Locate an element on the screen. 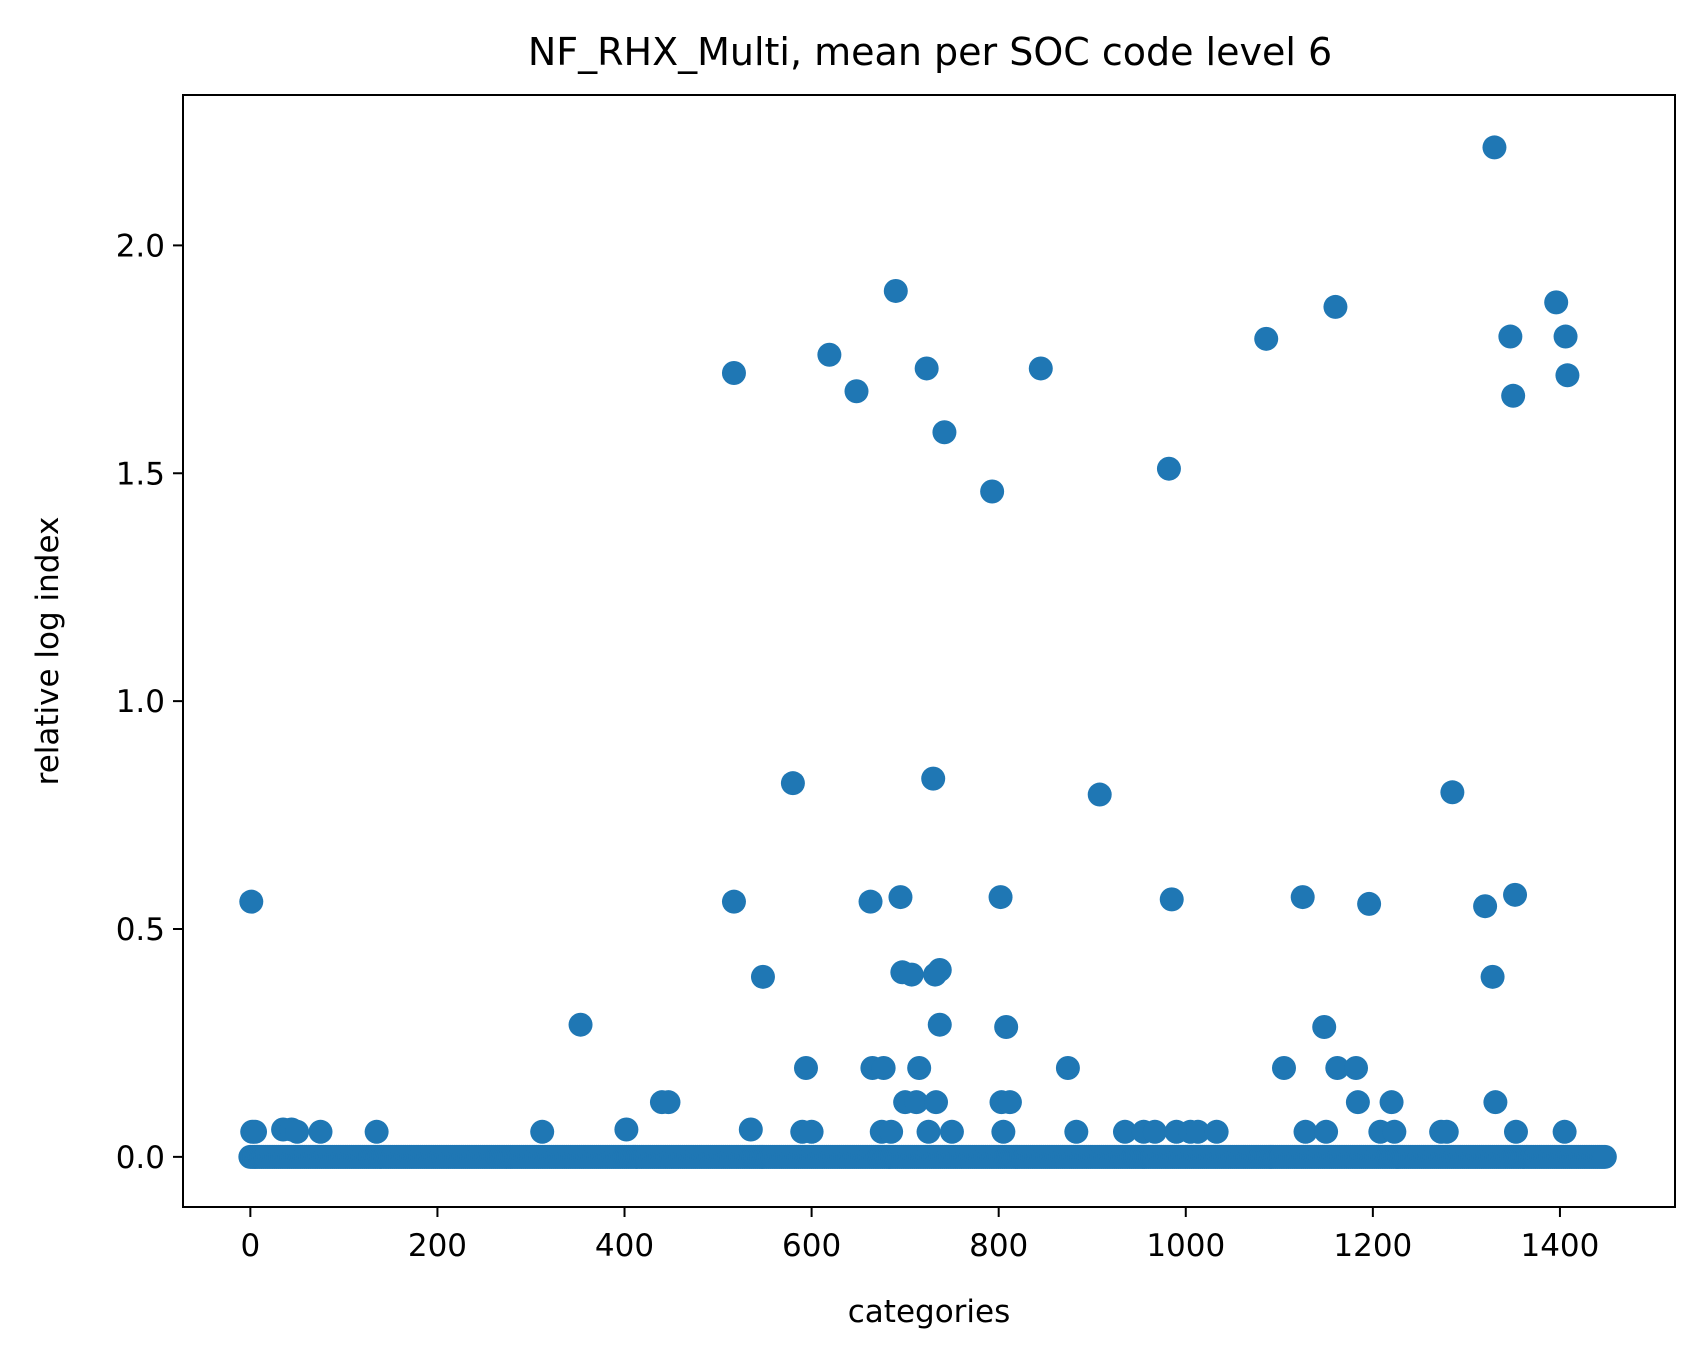 The height and width of the screenshot is (1357, 1700). x-tick-label: 1200 is located at coordinates (1372, 1246).